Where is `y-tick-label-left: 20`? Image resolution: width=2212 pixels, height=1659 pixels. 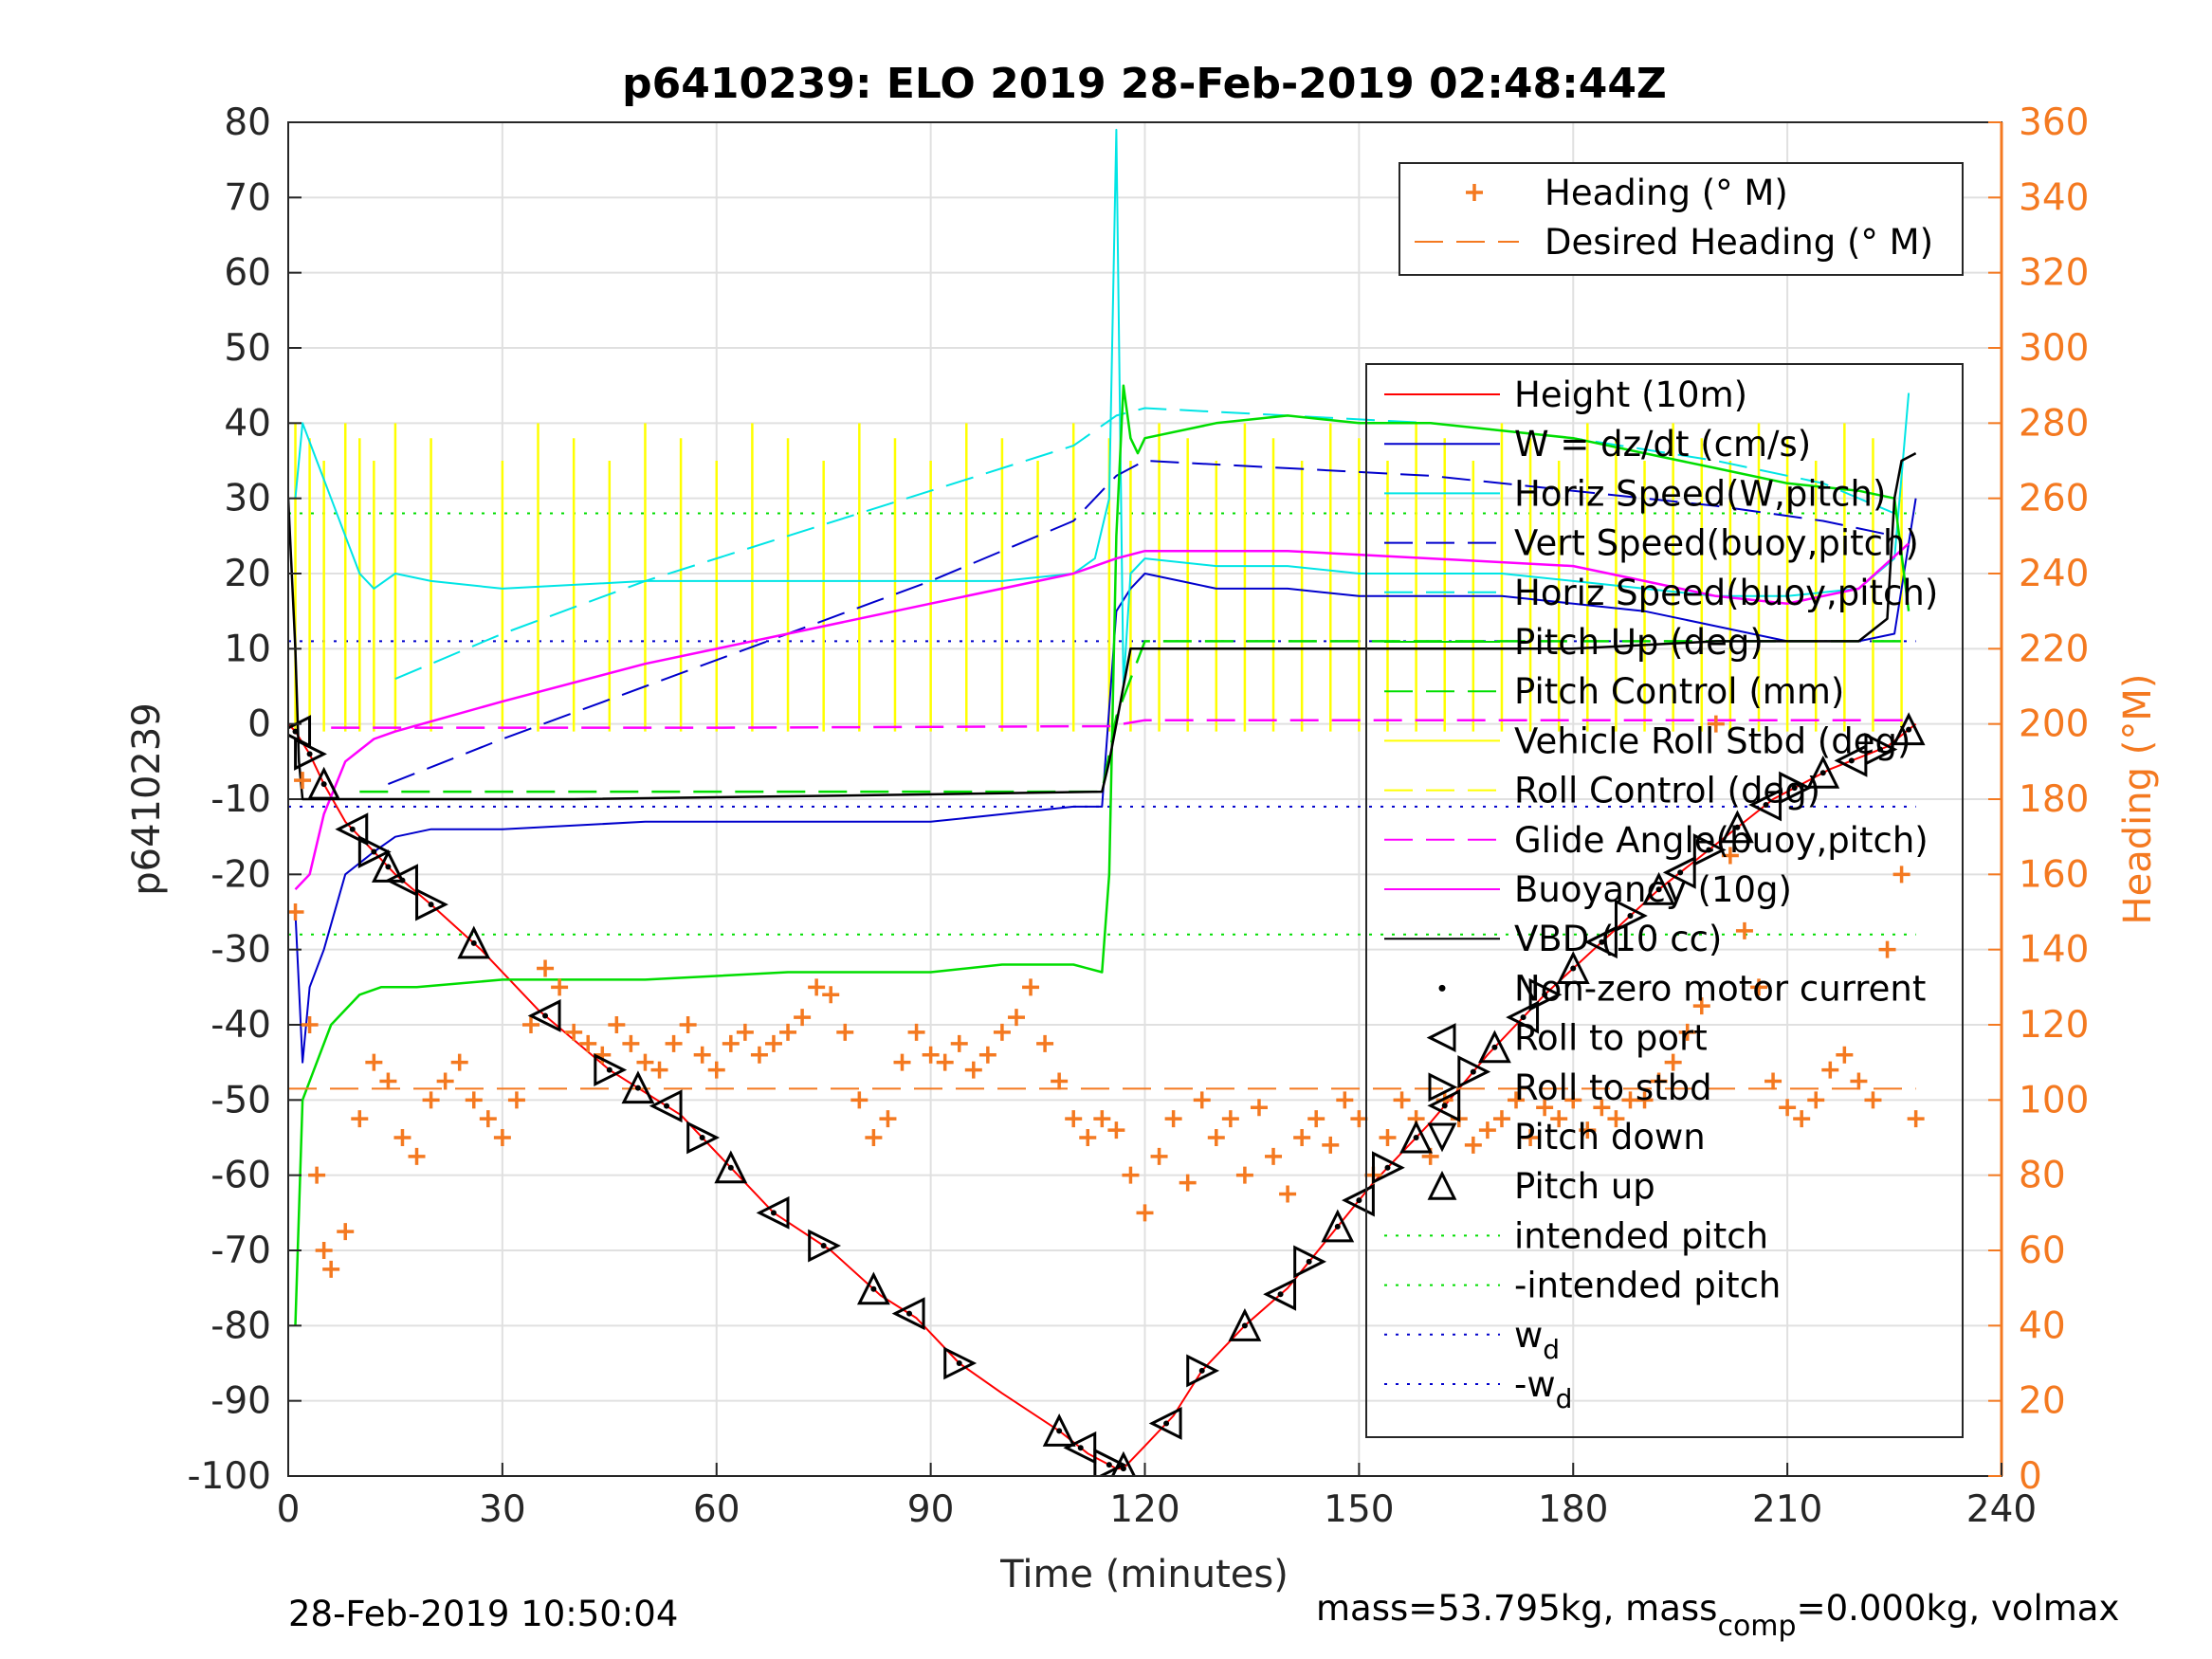 y-tick-label-left: 20 is located at coordinates (247, 574).